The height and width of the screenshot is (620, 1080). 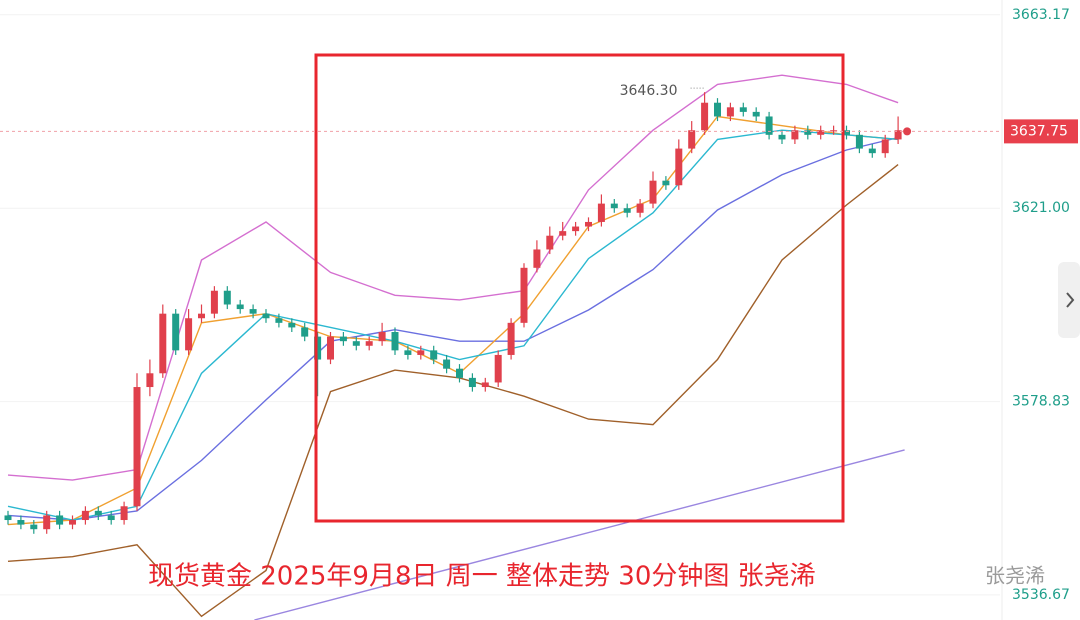 What do you see at coordinates (1041, 595) in the screenshot?
I see `y-tick-label: 3536.67` at bounding box center [1041, 595].